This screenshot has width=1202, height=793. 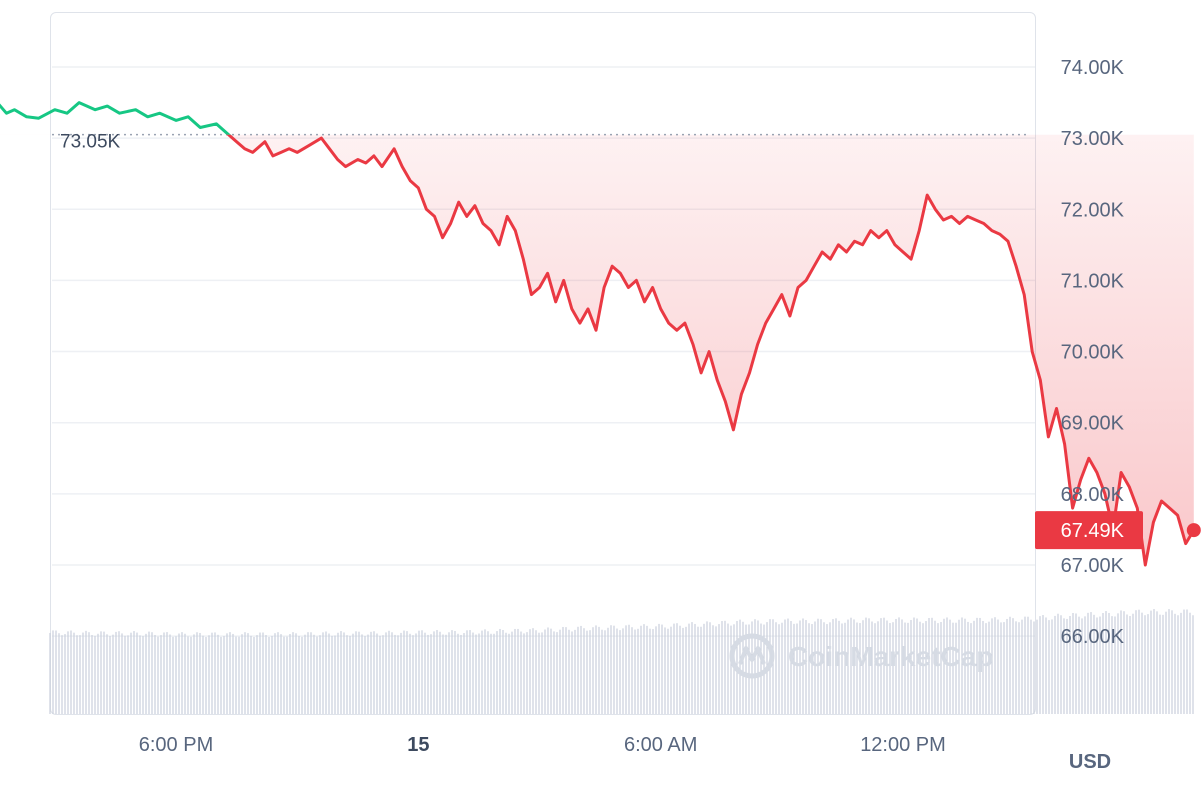 I want to click on watermark-text: CoinMarketCap, so click(x=890, y=656).